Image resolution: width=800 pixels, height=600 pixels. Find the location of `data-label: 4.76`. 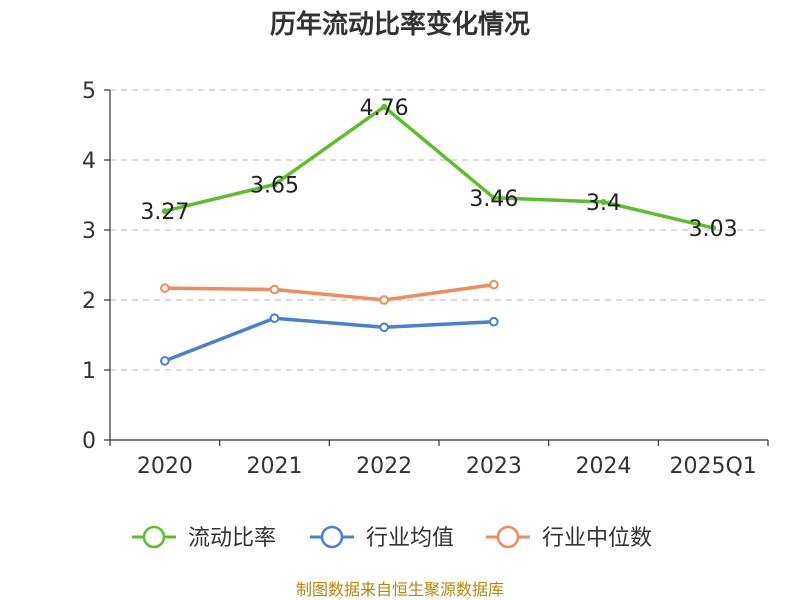

data-label: 4.76 is located at coordinates (384, 108).